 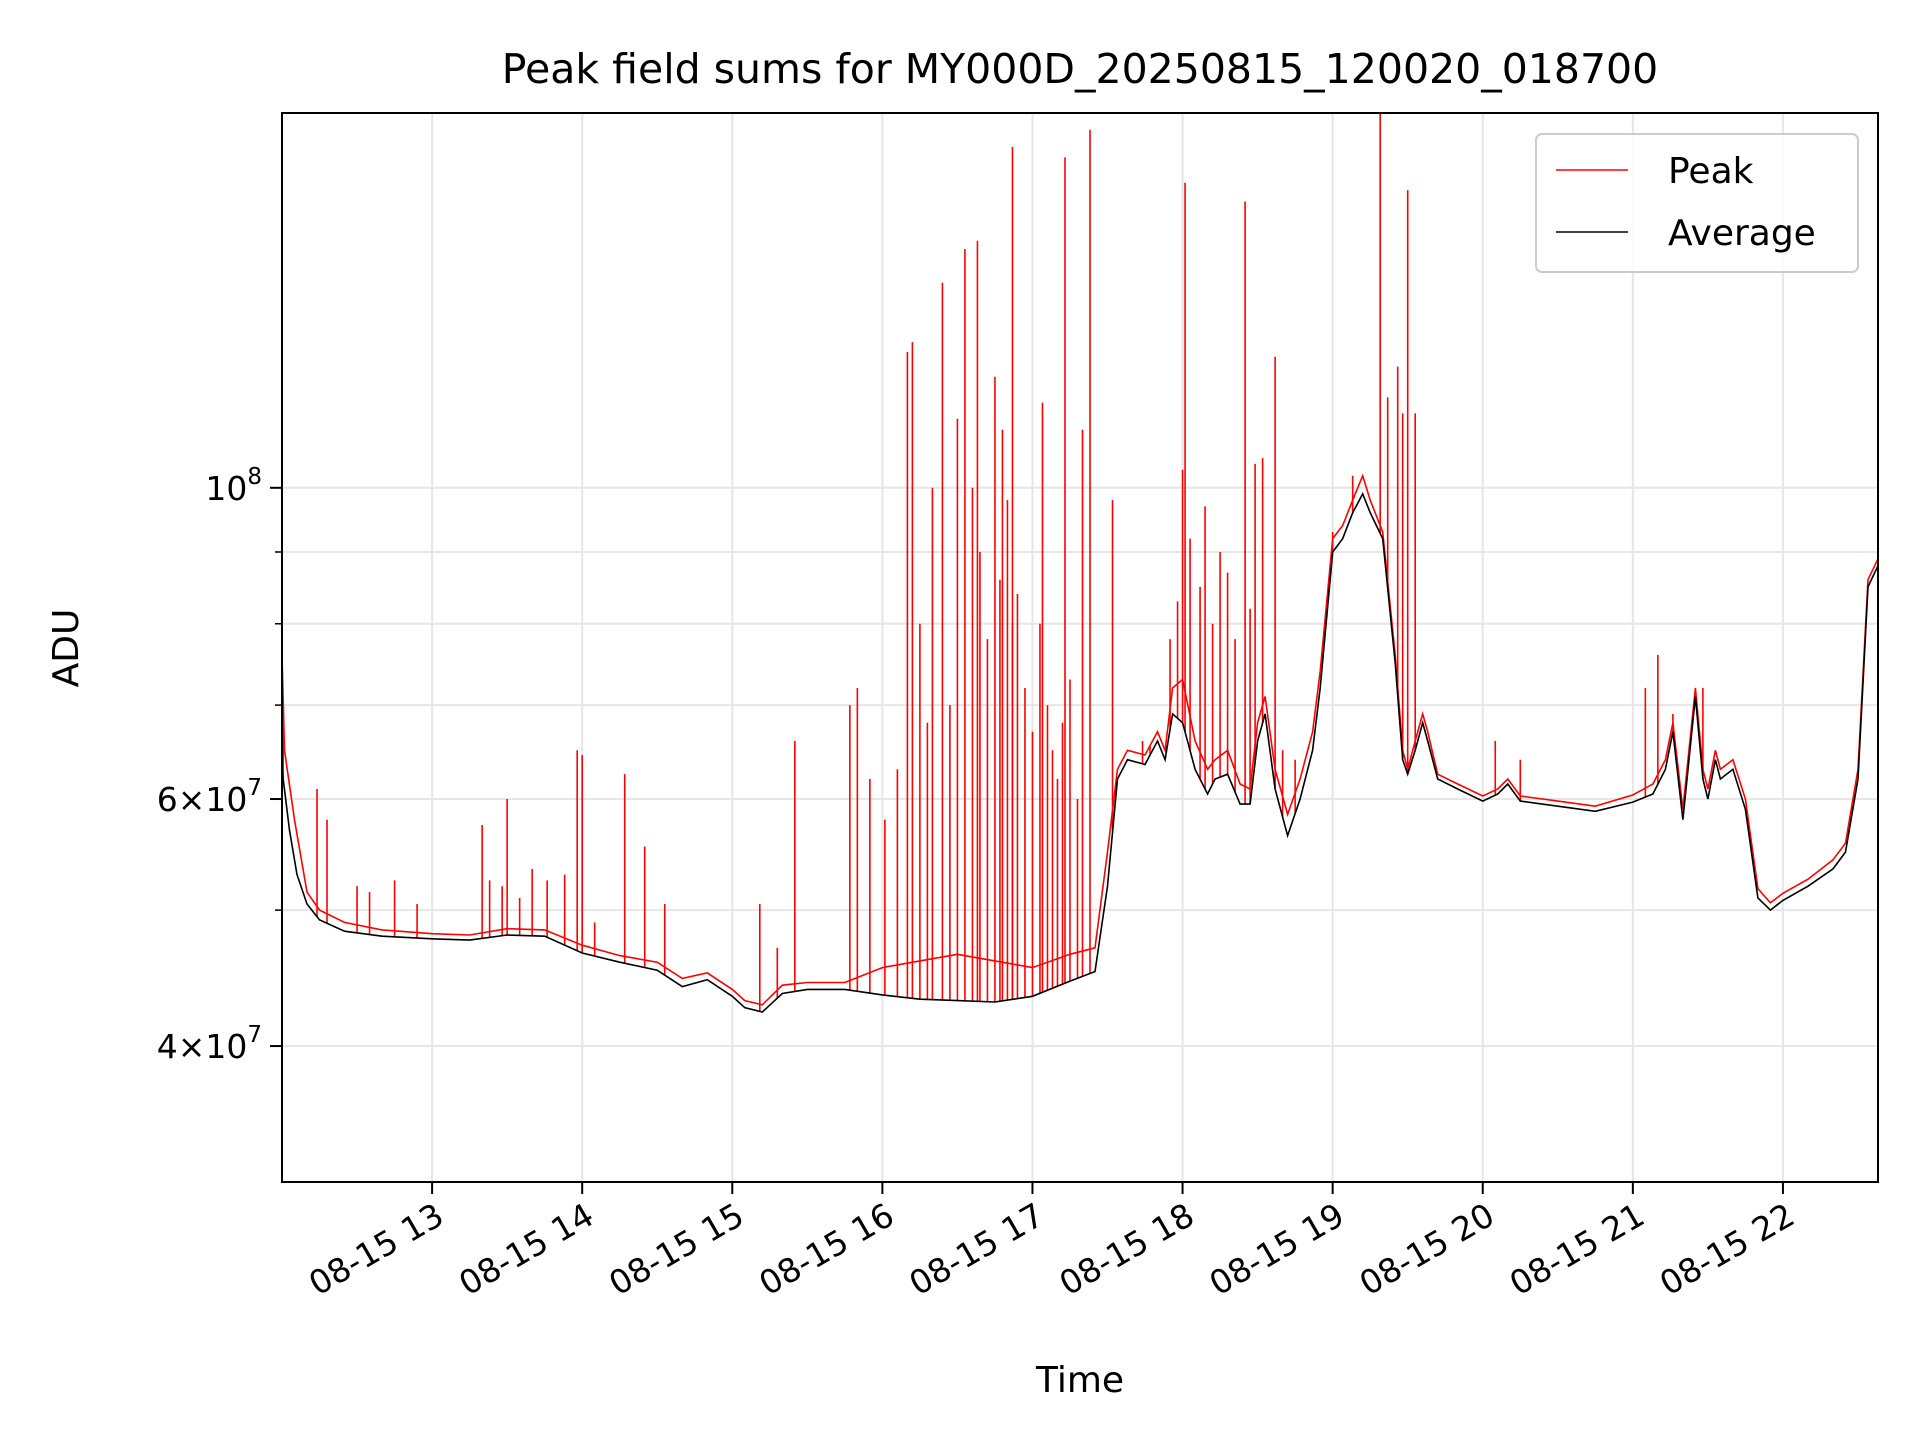 I want to click on y-tick-label-base: 10, so click(x=226, y=488).